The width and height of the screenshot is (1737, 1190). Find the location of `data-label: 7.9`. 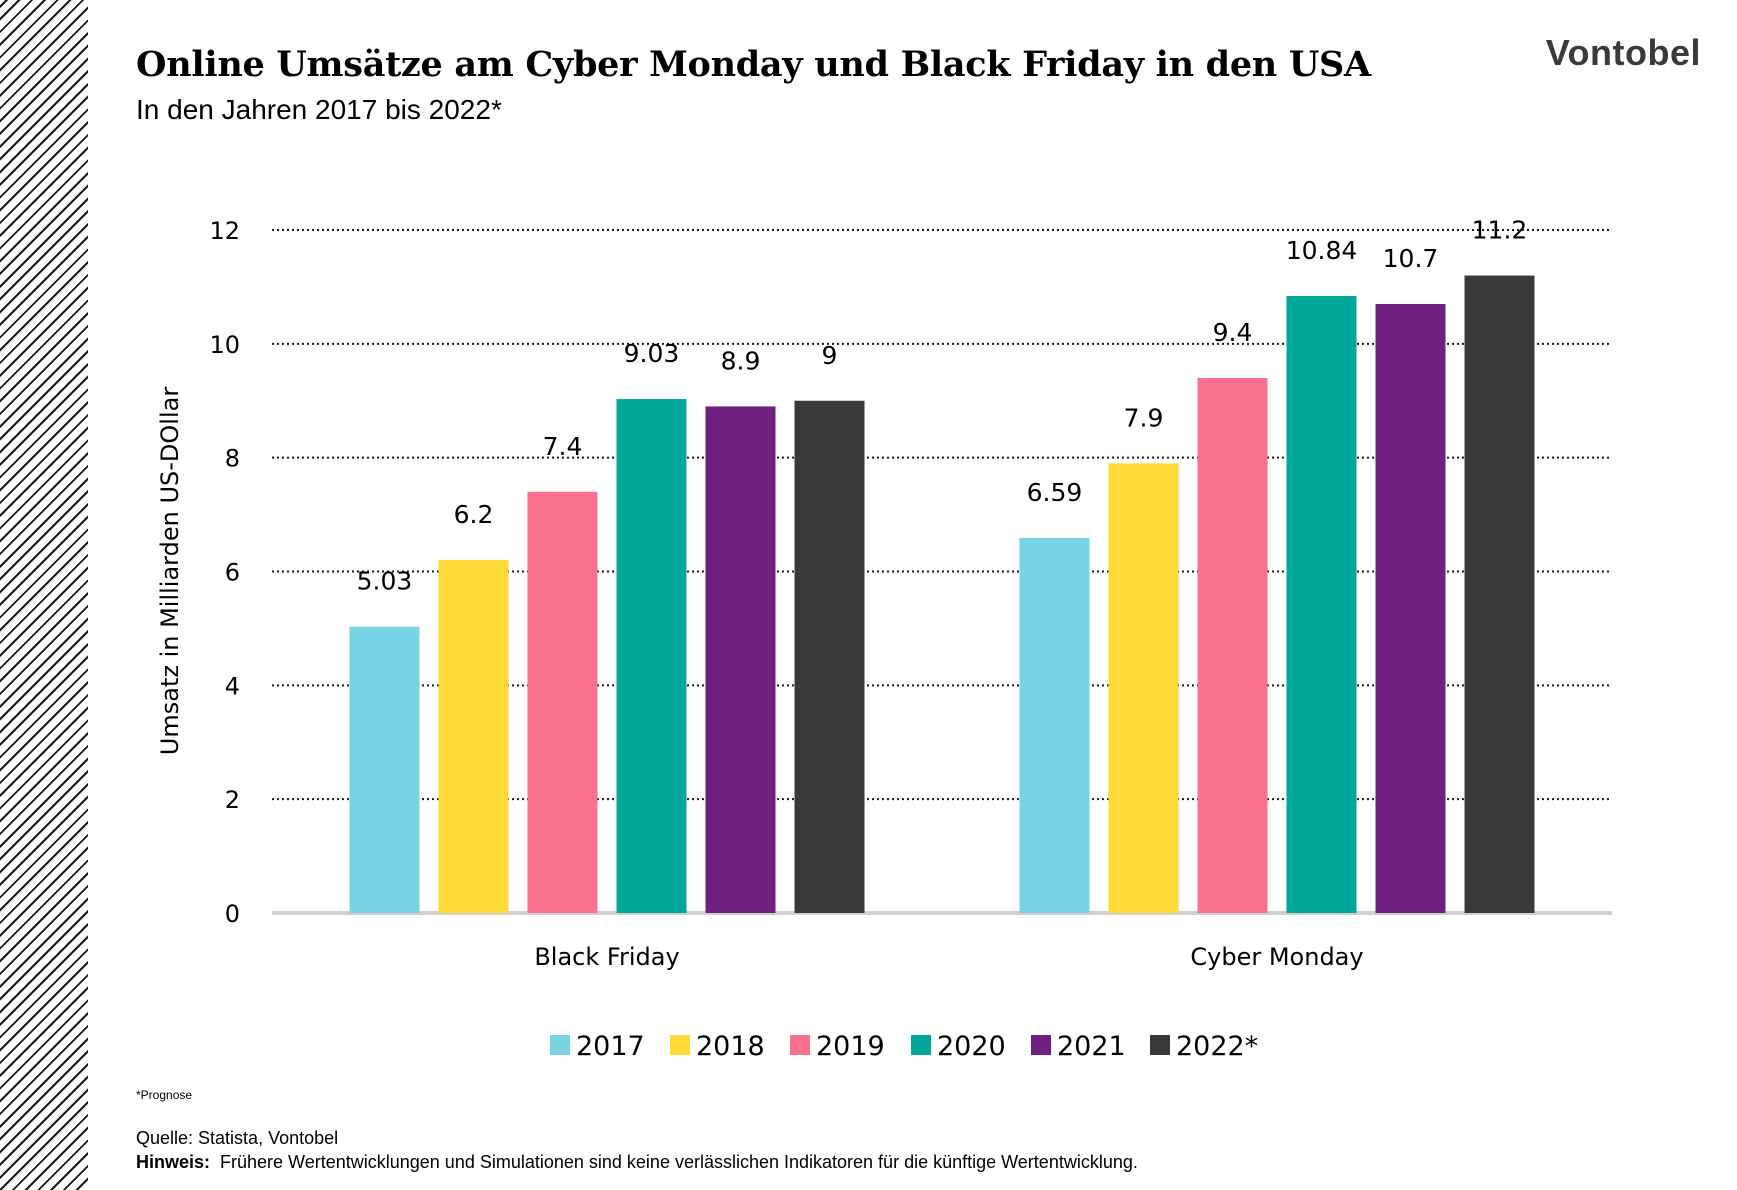

data-label: 7.9 is located at coordinates (1144, 417).